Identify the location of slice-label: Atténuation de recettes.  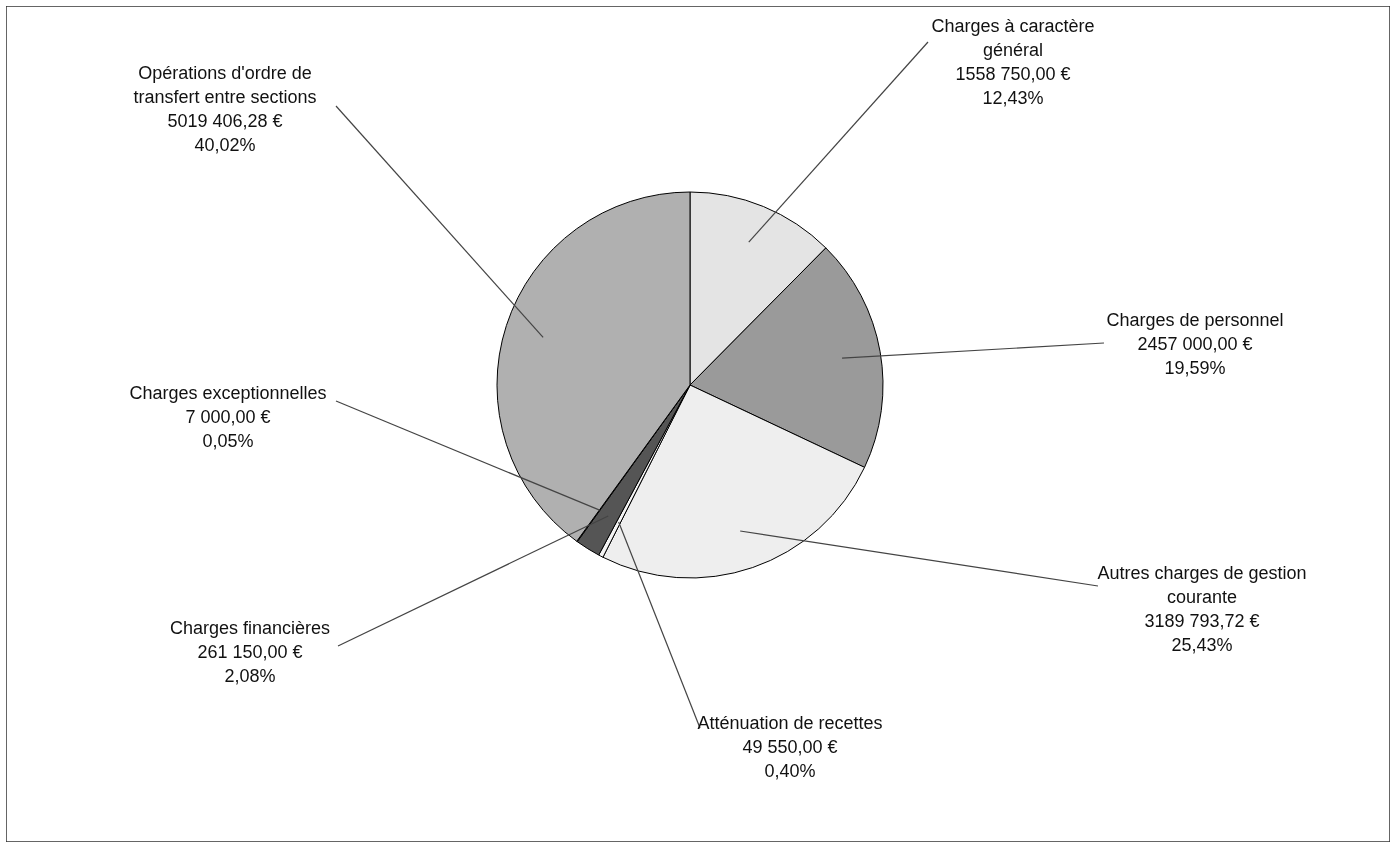
(790, 723).